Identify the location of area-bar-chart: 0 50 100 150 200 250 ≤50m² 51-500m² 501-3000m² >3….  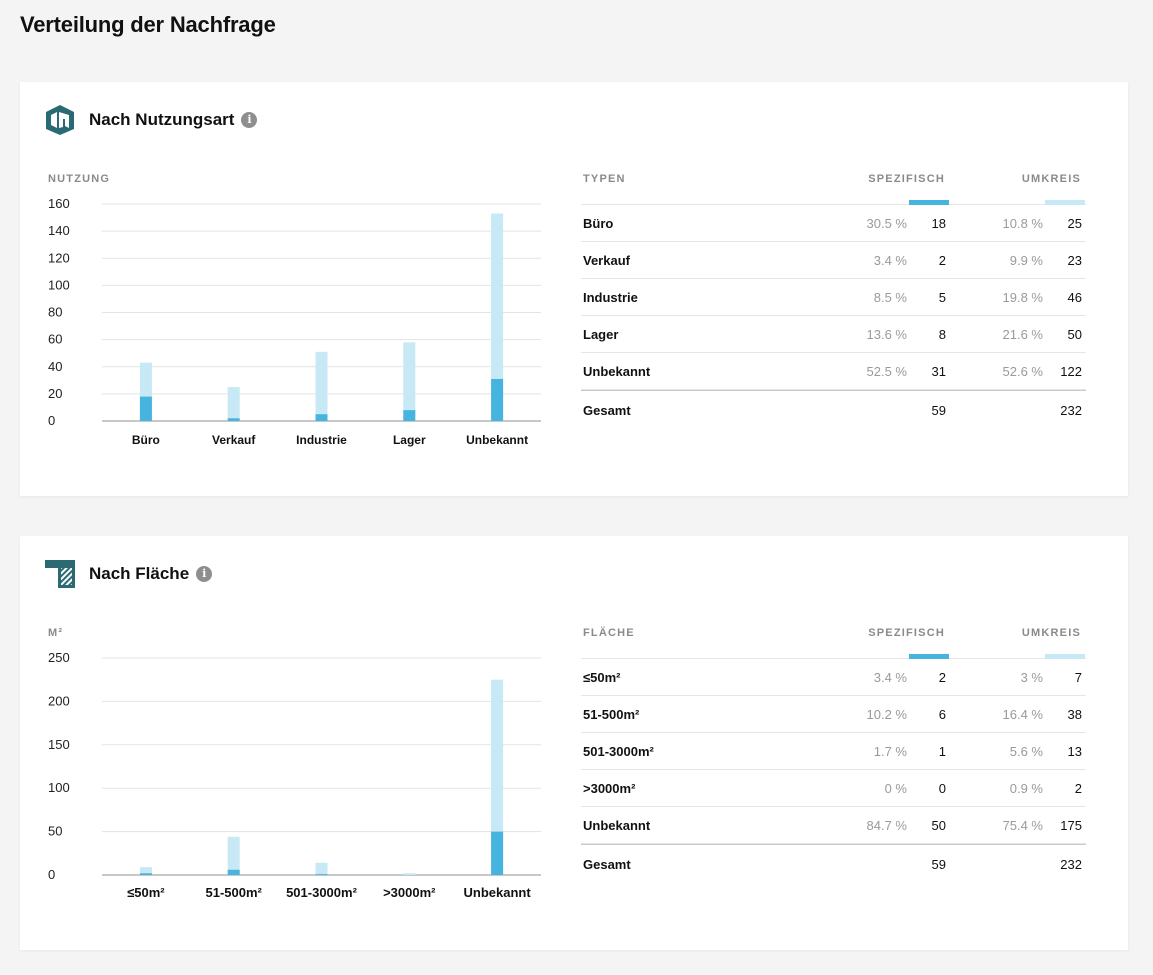
(294, 775).